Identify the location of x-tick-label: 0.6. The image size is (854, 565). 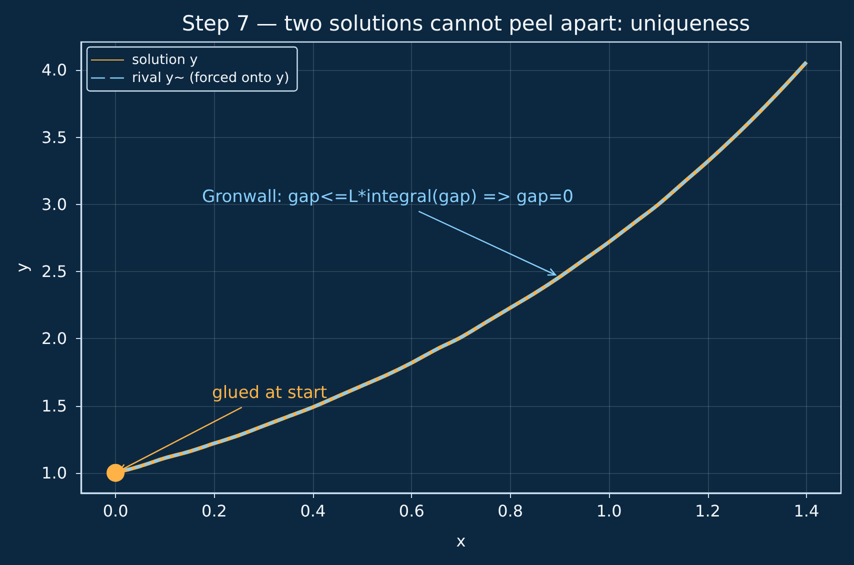
(411, 511).